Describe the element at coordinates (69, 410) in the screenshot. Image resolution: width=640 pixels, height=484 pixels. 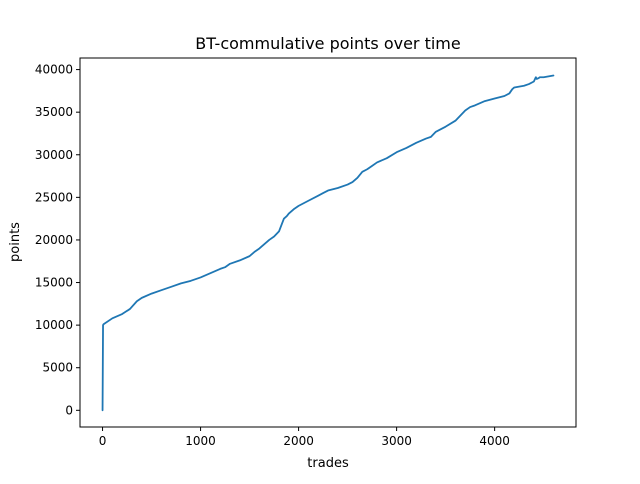
I see `y-tick-label: 0` at that location.